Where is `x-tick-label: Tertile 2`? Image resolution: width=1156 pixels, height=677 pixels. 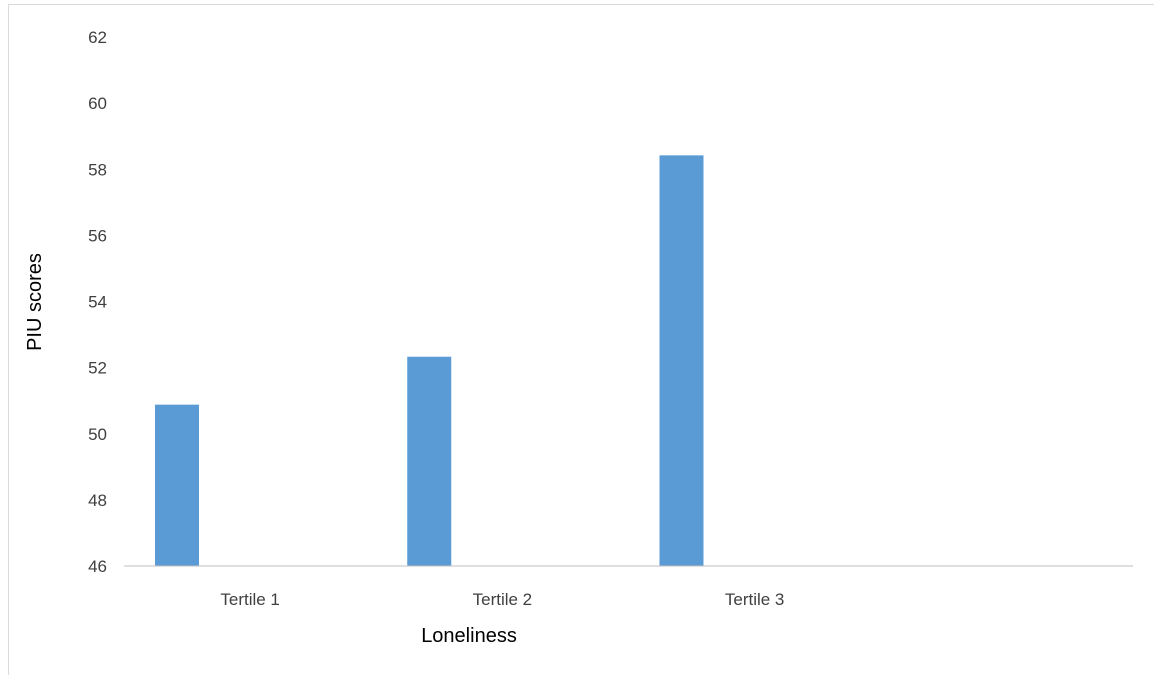 x-tick-label: Tertile 2 is located at coordinates (503, 599).